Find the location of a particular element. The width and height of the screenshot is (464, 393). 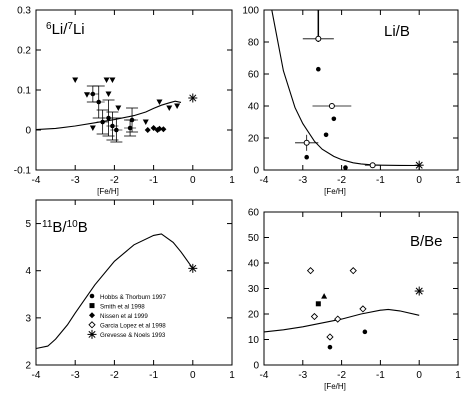

y-tick-label: 50 is located at coordinates (254, 238).